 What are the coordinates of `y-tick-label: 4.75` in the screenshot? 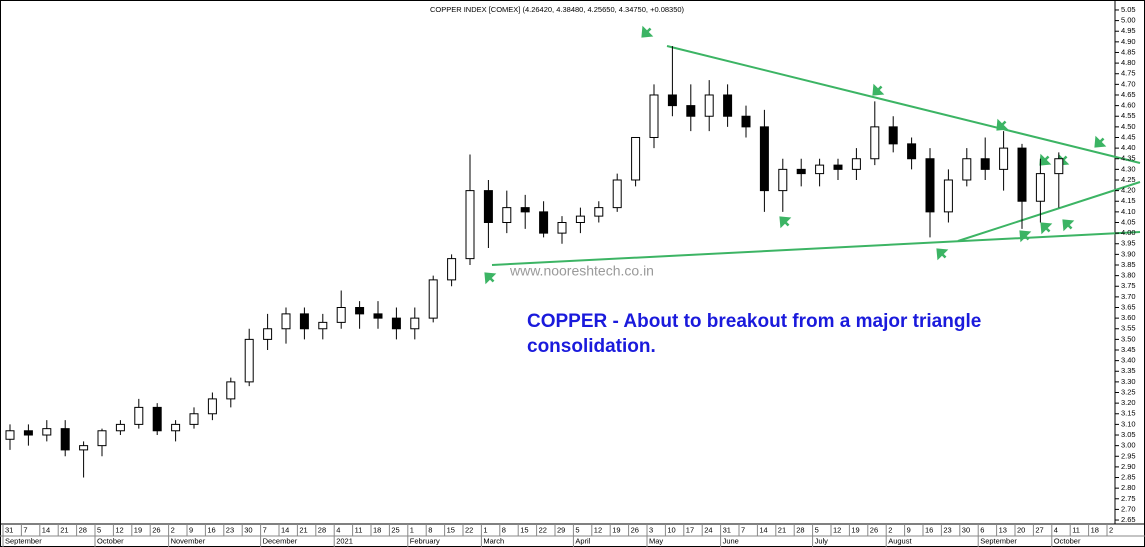 It's located at (1128, 73).